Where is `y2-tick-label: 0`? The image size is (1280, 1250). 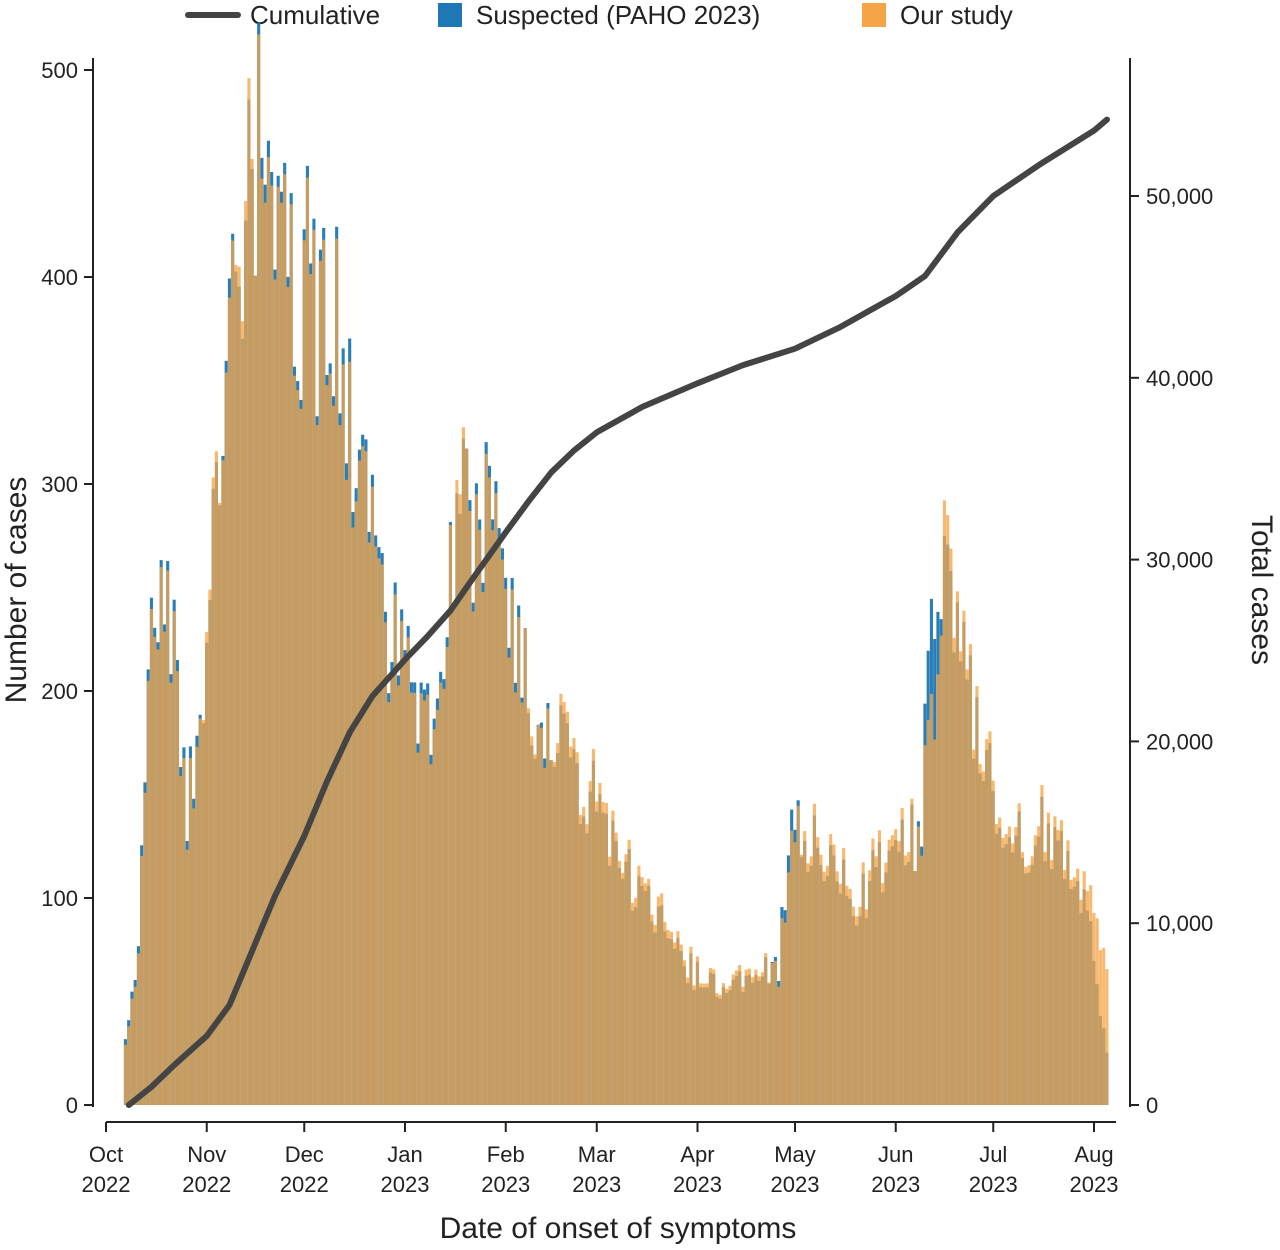
y2-tick-label: 0 is located at coordinates (1152, 1105).